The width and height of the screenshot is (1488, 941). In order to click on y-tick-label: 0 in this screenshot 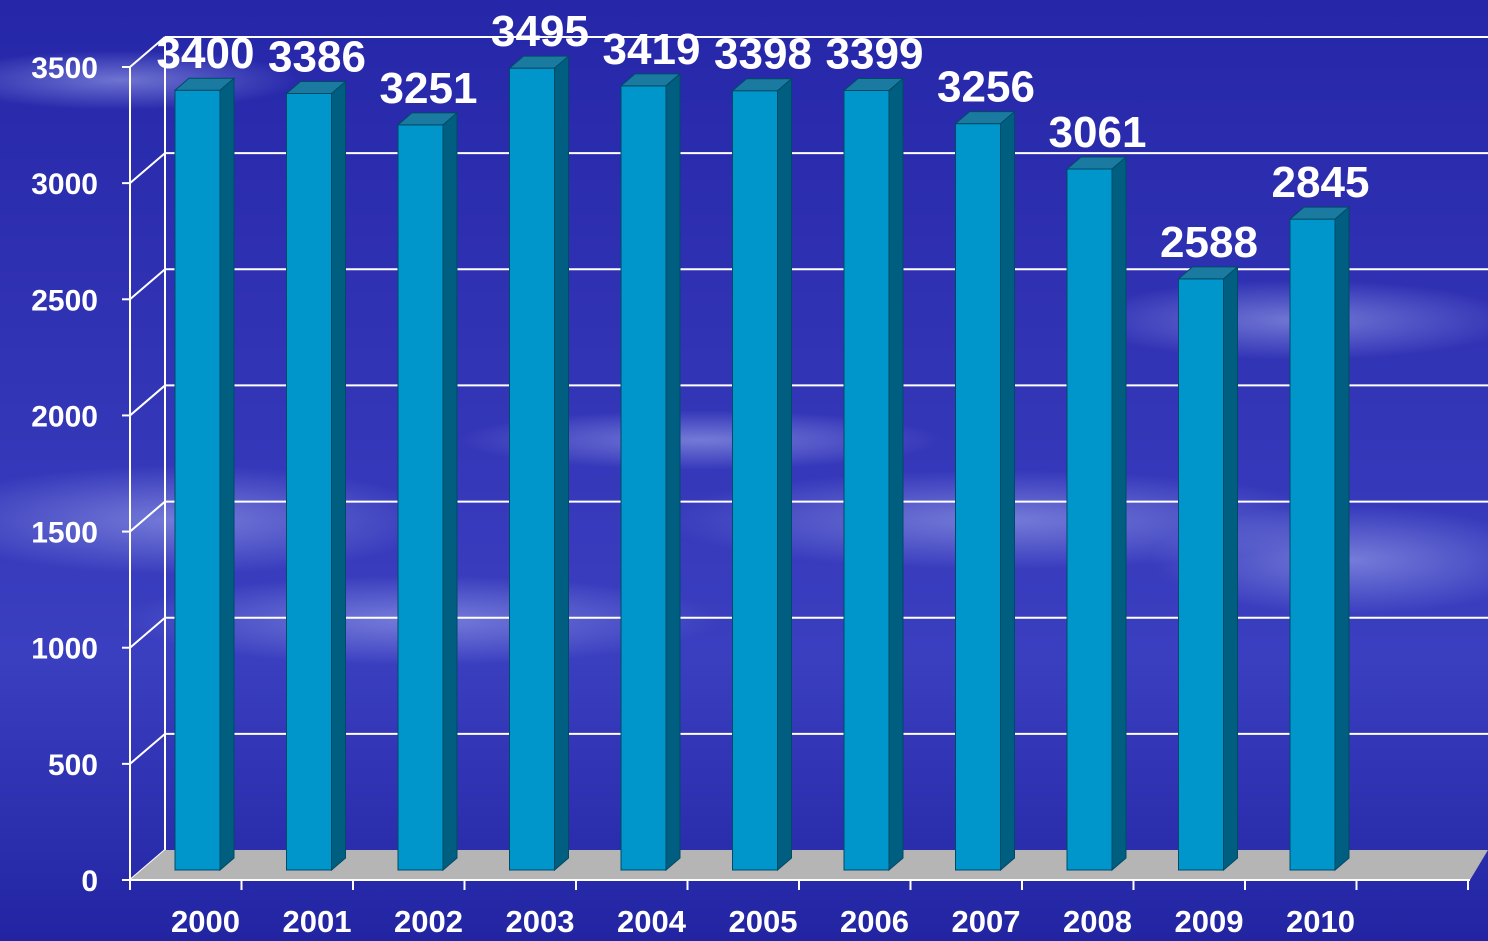, I will do `click(89, 881)`.